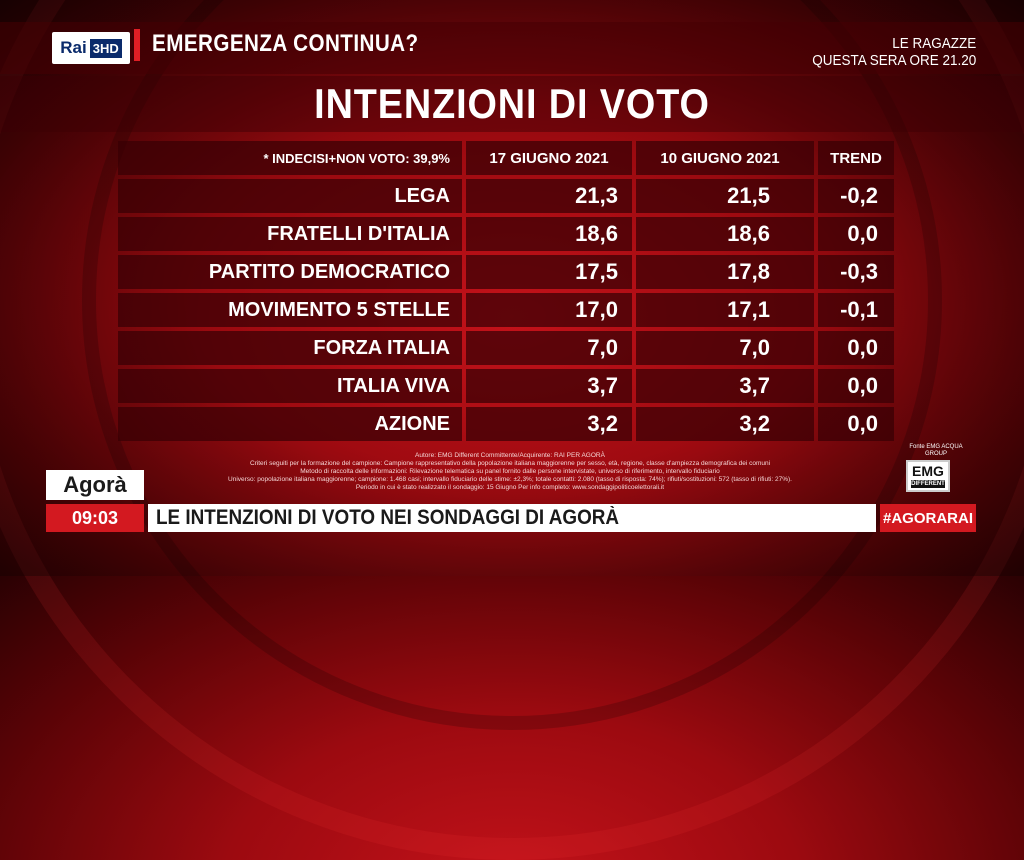 The height and width of the screenshot is (860, 1024). What do you see at coordinates (512, 48) in the screenshot?
I see `top-banner` at bounding box center [512, 48].